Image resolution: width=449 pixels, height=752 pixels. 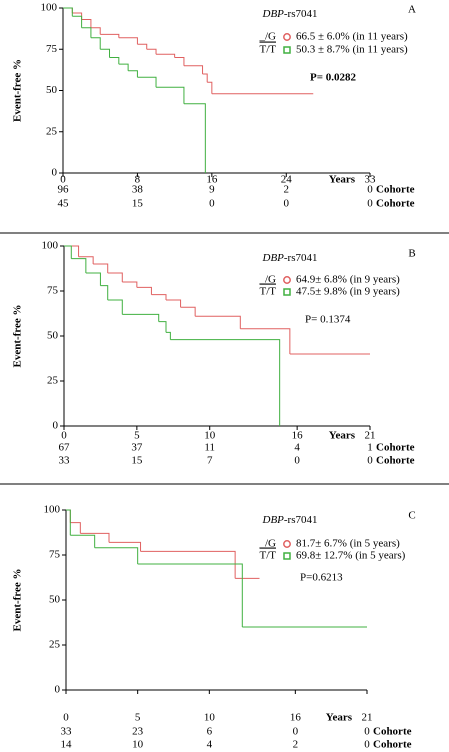 What do you see at coordinates (348, 292) in the screenshot?
I see `legend-estimate: 47.5± 9.8% (in 9 years)` at bounding box center [348, 292].